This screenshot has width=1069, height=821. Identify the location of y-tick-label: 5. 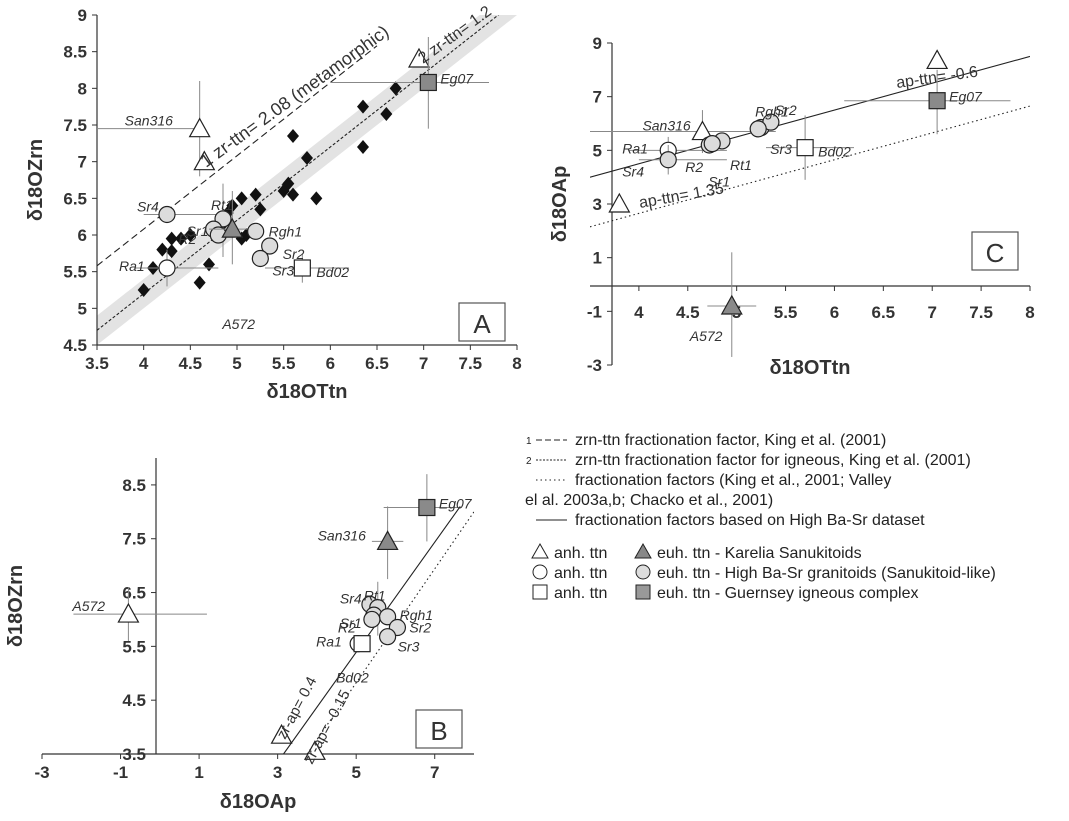
(597, 150).